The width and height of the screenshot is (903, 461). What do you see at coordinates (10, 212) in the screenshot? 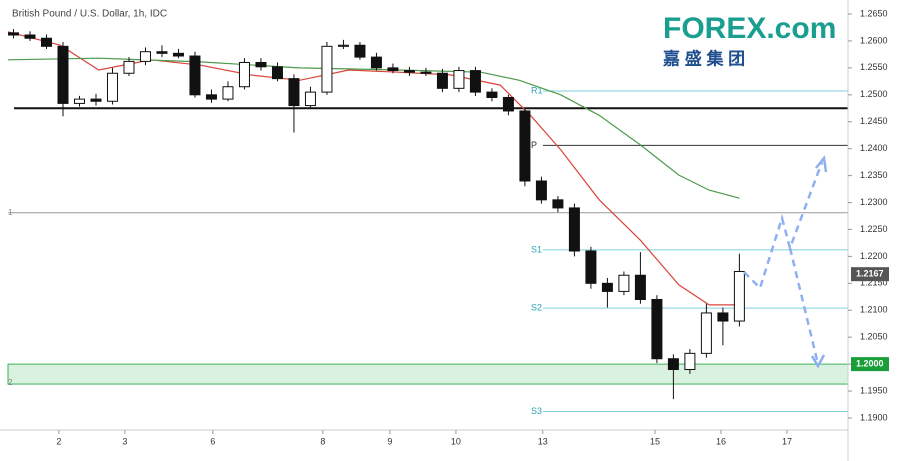
I see `level-name: 1` at bounding box center [10, 212].